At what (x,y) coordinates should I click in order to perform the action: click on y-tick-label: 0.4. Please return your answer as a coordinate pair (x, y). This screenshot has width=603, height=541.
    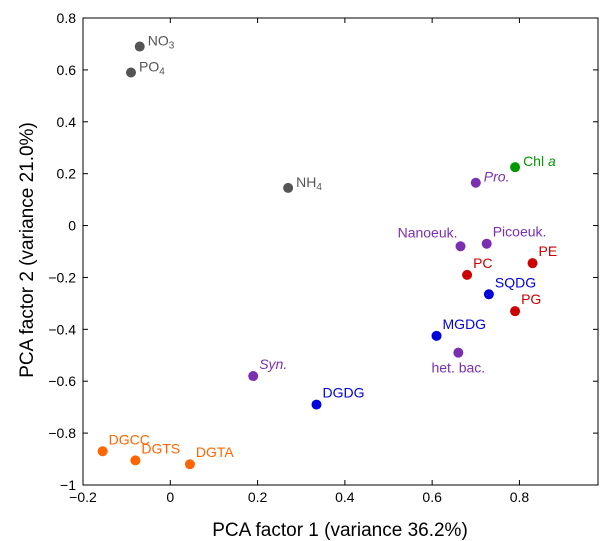
    Looking at the image, I should click on (67, 122).